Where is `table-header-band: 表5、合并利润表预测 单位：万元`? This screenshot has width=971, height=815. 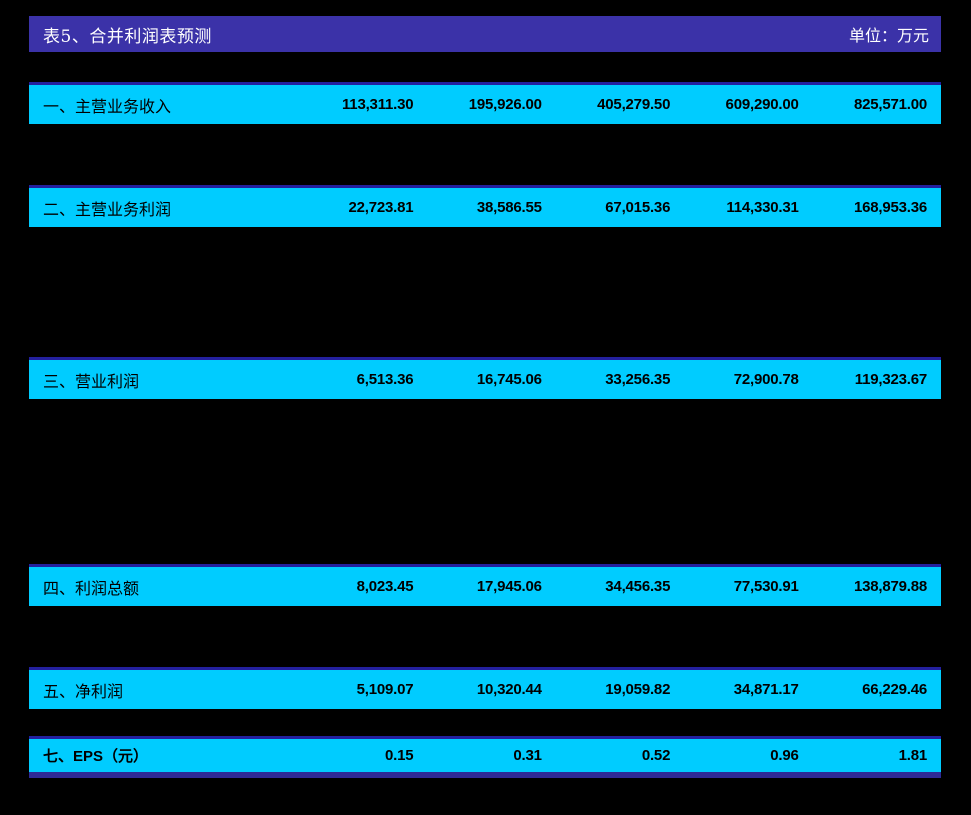 table-header-band: 表5、合并利润表预测 单位：万元 is located at coordinates (485, 34).